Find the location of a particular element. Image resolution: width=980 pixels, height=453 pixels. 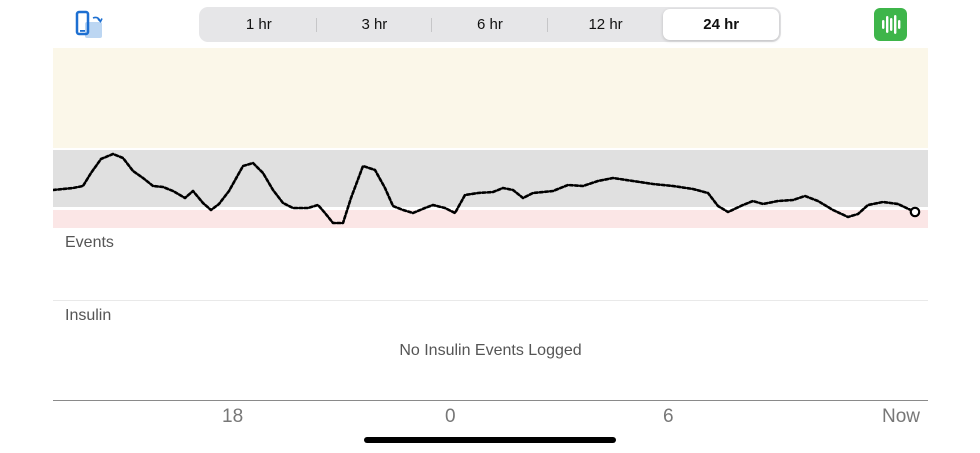

time-range-selector: 1 hr 3 hr 6 hr 12 hr 24 hr is located at coordinates (490, 24).